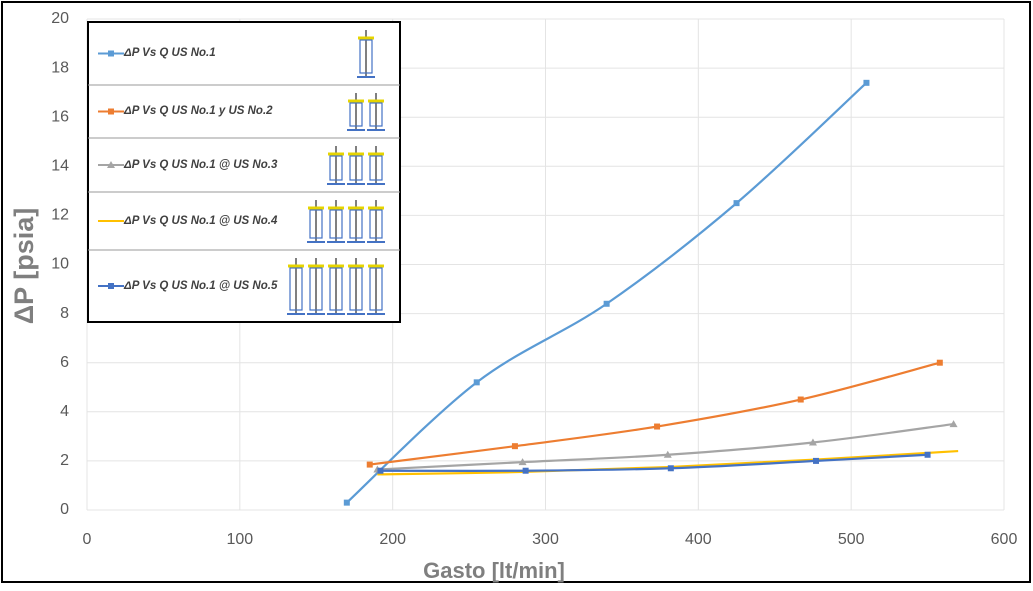 The width and height of the screenshot is (1033, 591). Describe the element at coordinates (851, 539) in the screenshot. I see `x-tick-label: 500` at that location.